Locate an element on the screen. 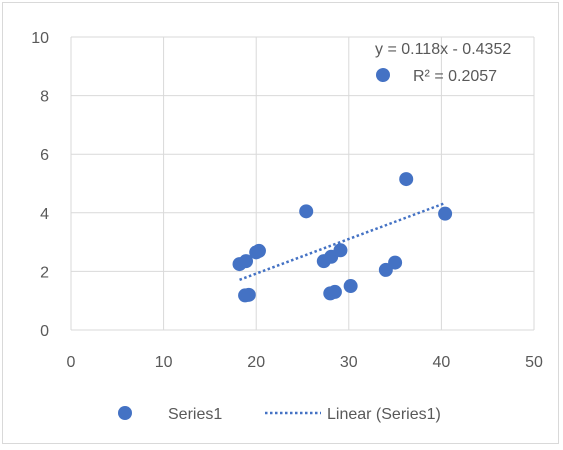 The image size is (563, 450). trendline-r2-label: R² = 0.2057 is located at coordinates (455, 76).